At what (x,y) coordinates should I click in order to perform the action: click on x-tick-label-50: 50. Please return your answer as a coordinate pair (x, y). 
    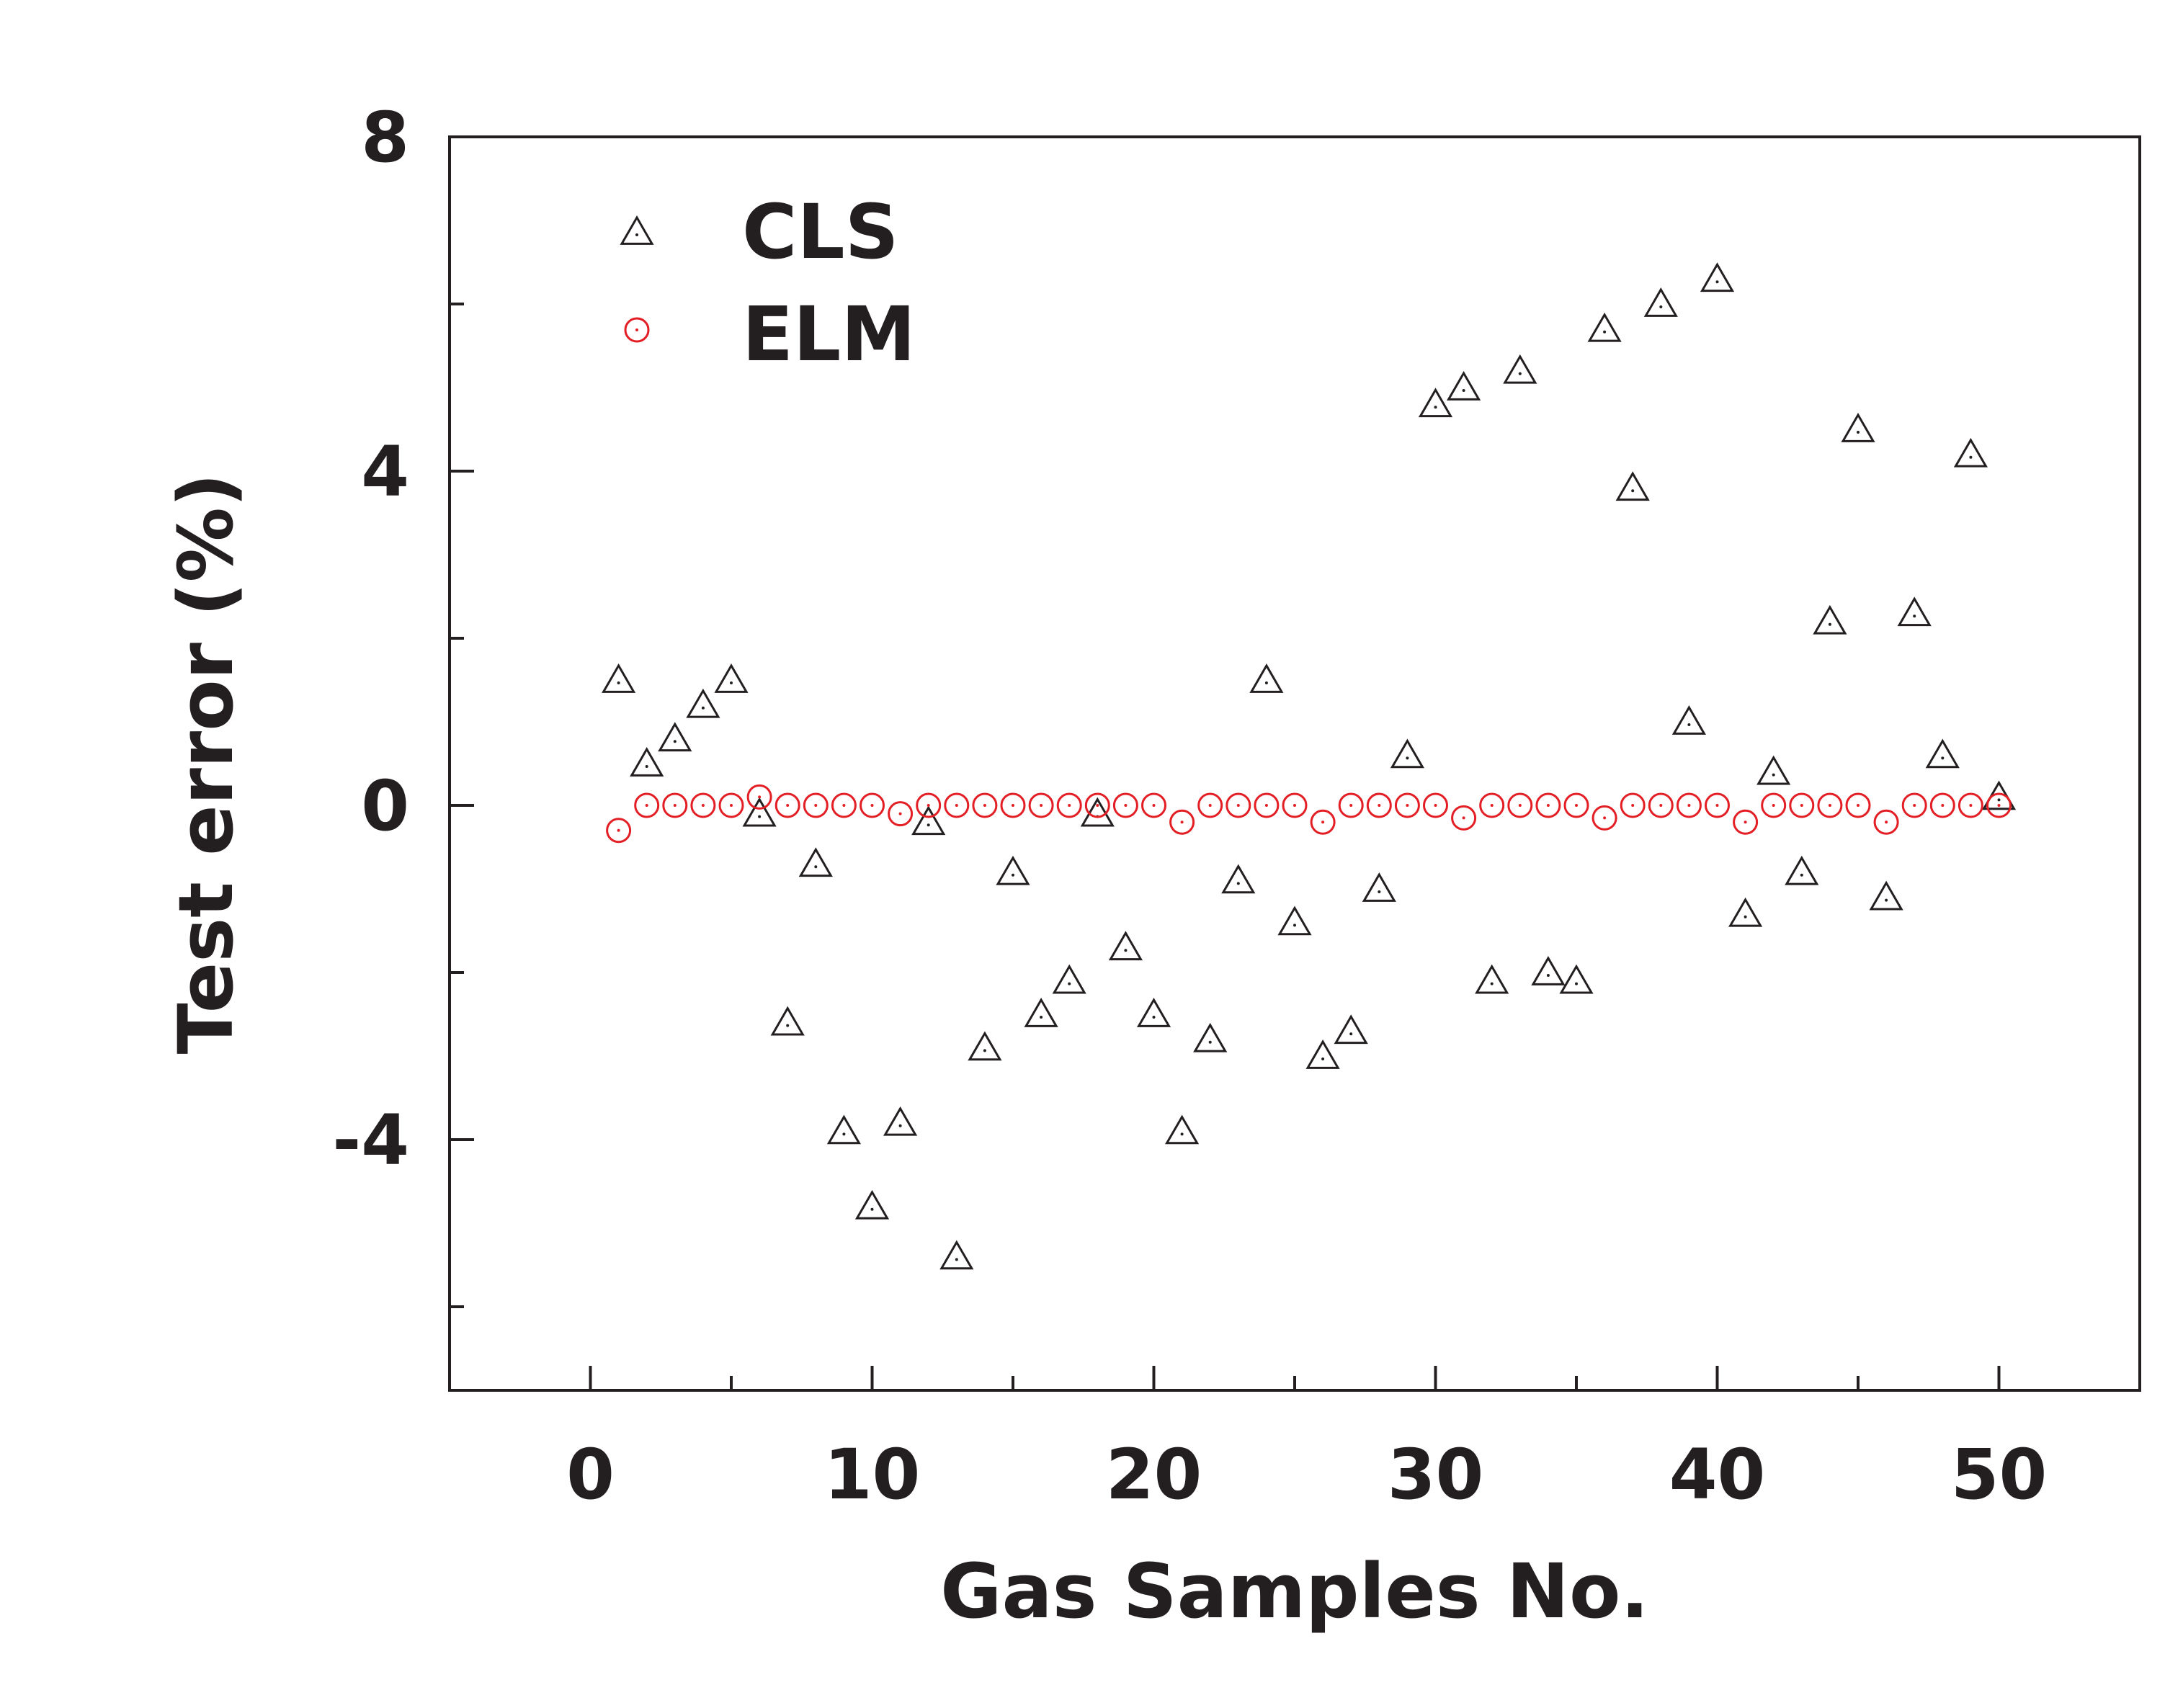
    Looking at the image, I should click on (2000, 1474).